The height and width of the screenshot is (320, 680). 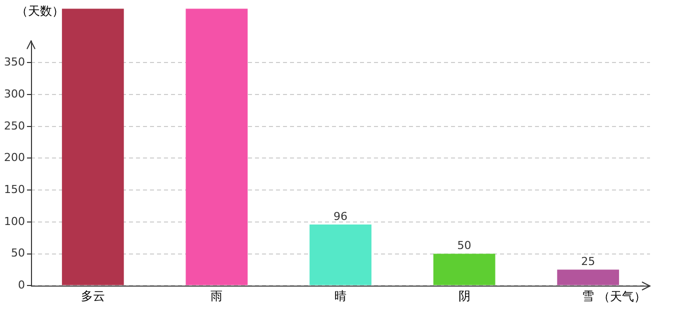 What do you see at coordinates (341, 216) in the screenshot?
I see `data-label: 96` at bounding box center [341, 216].